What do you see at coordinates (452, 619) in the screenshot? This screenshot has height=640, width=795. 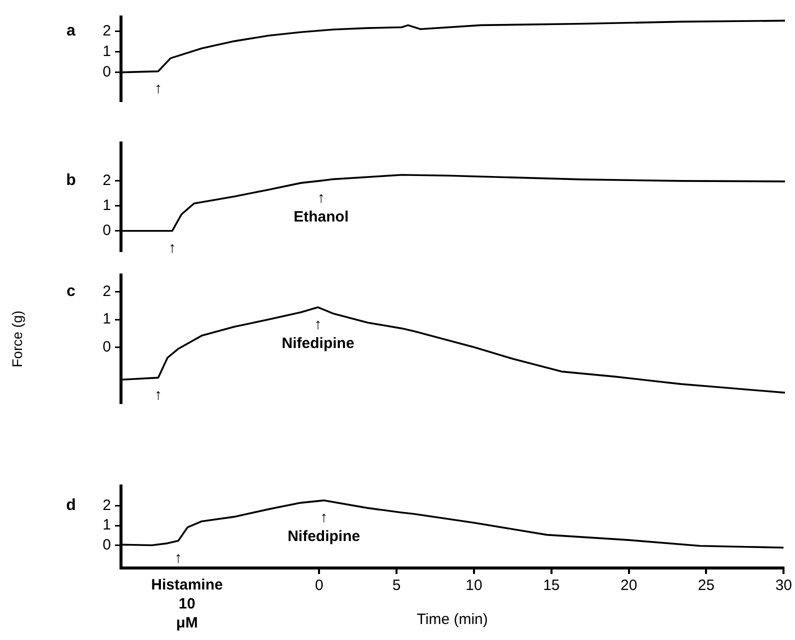 I see `x-axis-title: Time (min)` at bounding box center [452, 619].